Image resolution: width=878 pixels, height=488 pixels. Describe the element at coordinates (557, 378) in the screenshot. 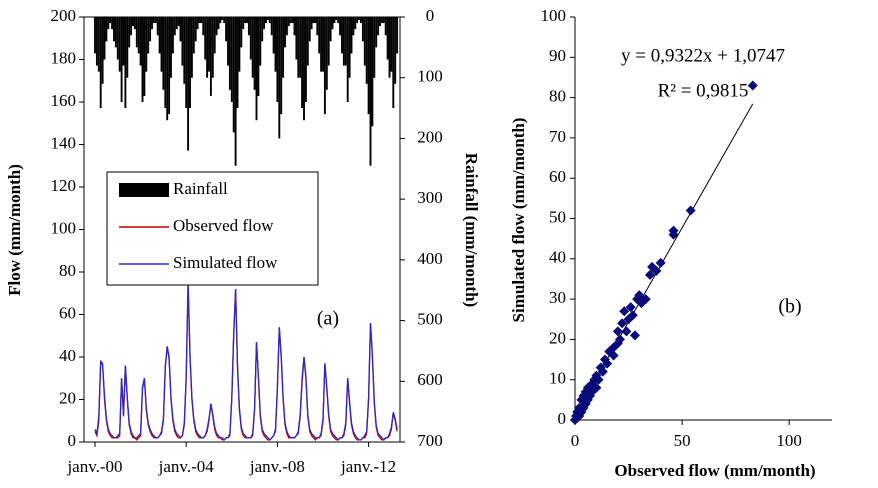

I see `y-tick-label: 10` at that location.